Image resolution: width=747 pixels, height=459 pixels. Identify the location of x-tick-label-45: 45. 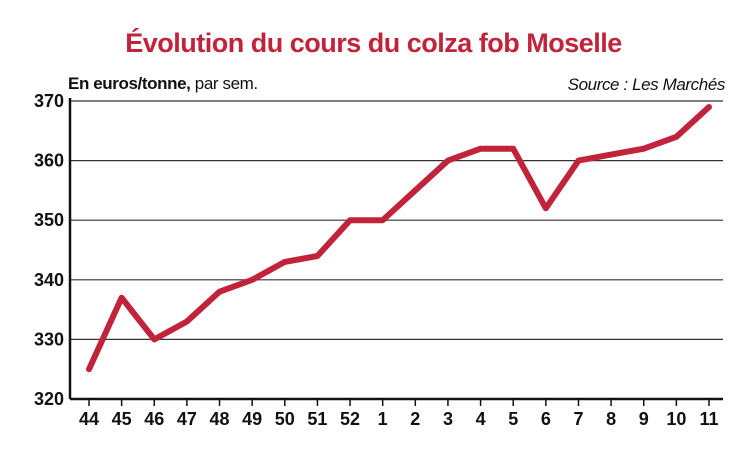
(122, 419).